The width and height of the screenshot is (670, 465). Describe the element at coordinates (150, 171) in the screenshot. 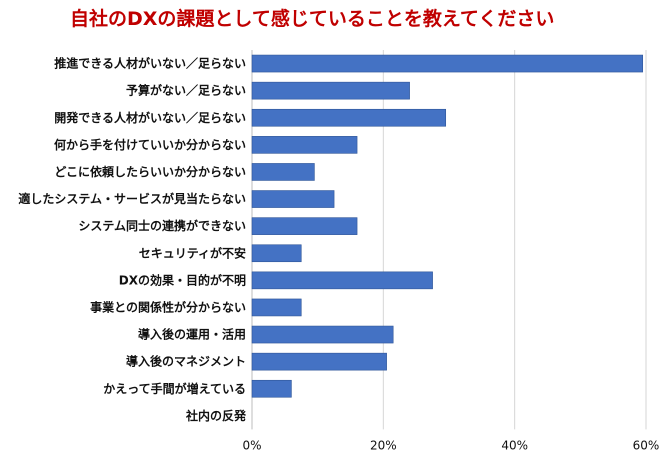

I see `category-label: どこに依頼したらいいか分からない` at that location.